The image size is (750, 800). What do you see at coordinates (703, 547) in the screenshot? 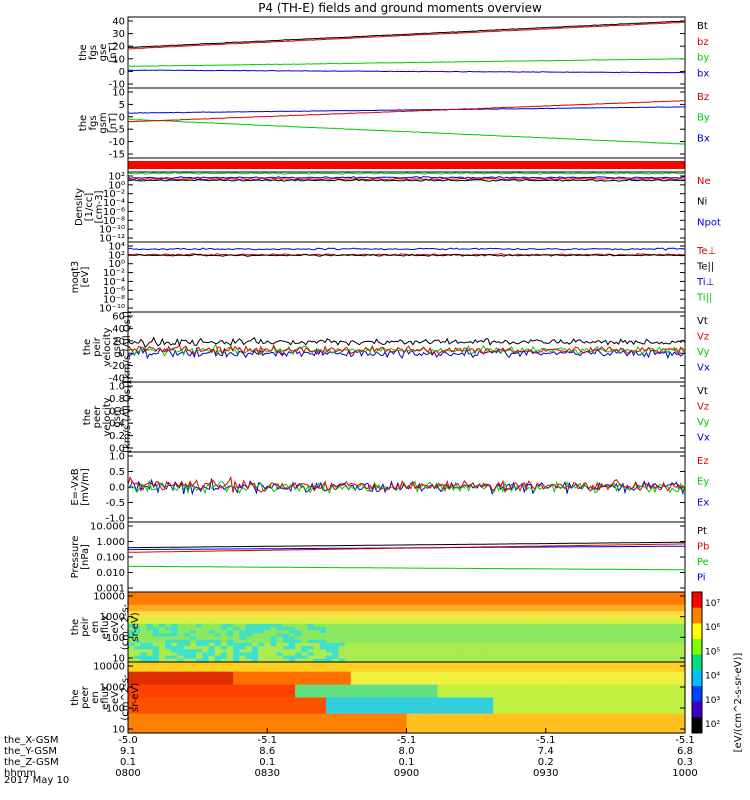
I see `legend-Pb: Pb` at bounding box center [703, 547].